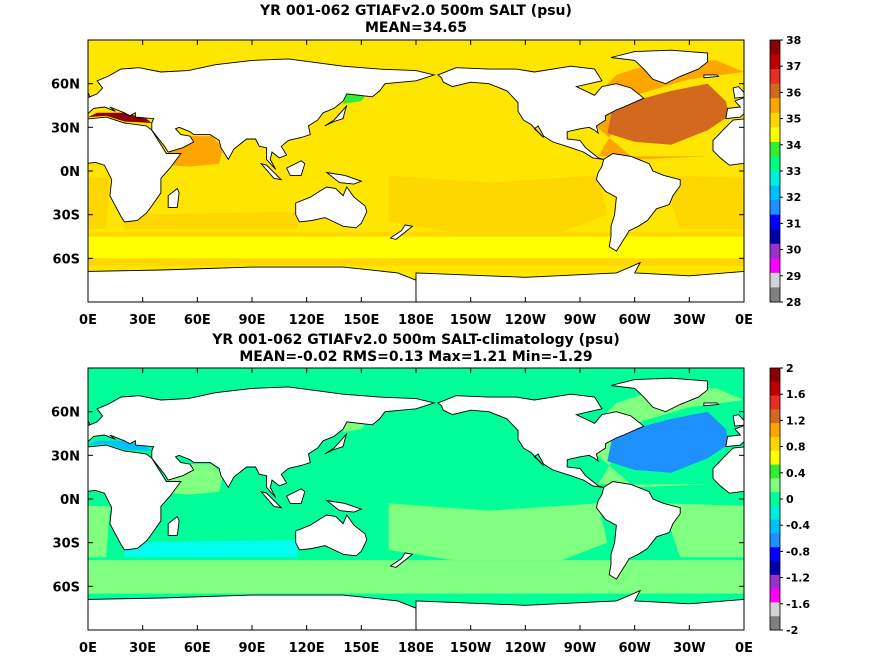 This screenshot has height=656, width=875. What do you see at coordinates (252, 648) in the screenshot?
I see `x-tick-label: 90E` at bounding box center [252, 648].